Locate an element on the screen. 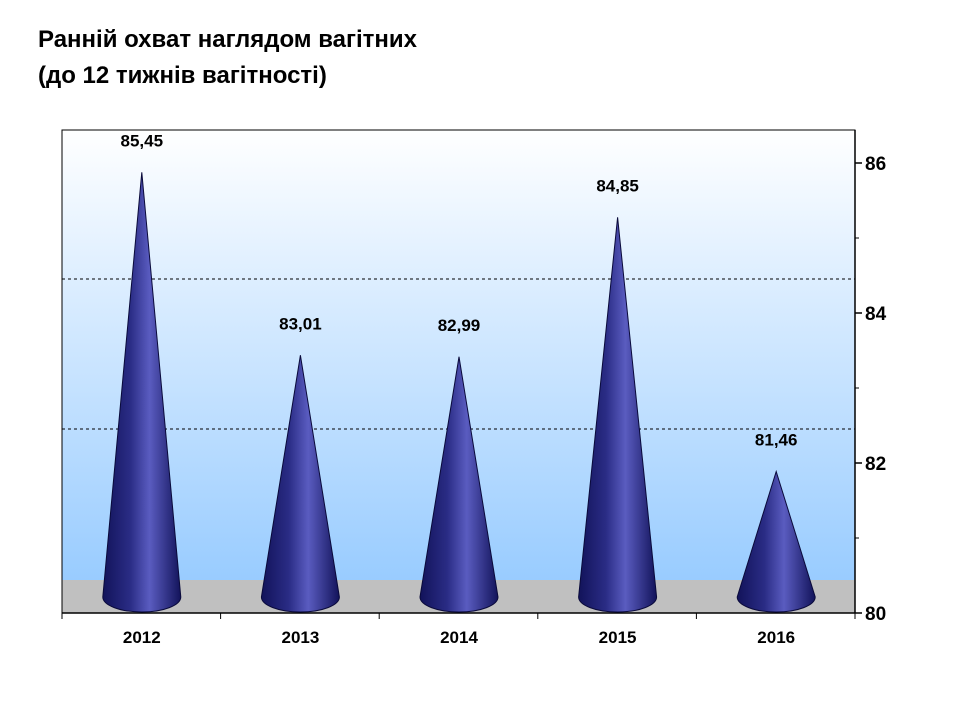  category-label: 2013 is located at coordinates (300, 637).